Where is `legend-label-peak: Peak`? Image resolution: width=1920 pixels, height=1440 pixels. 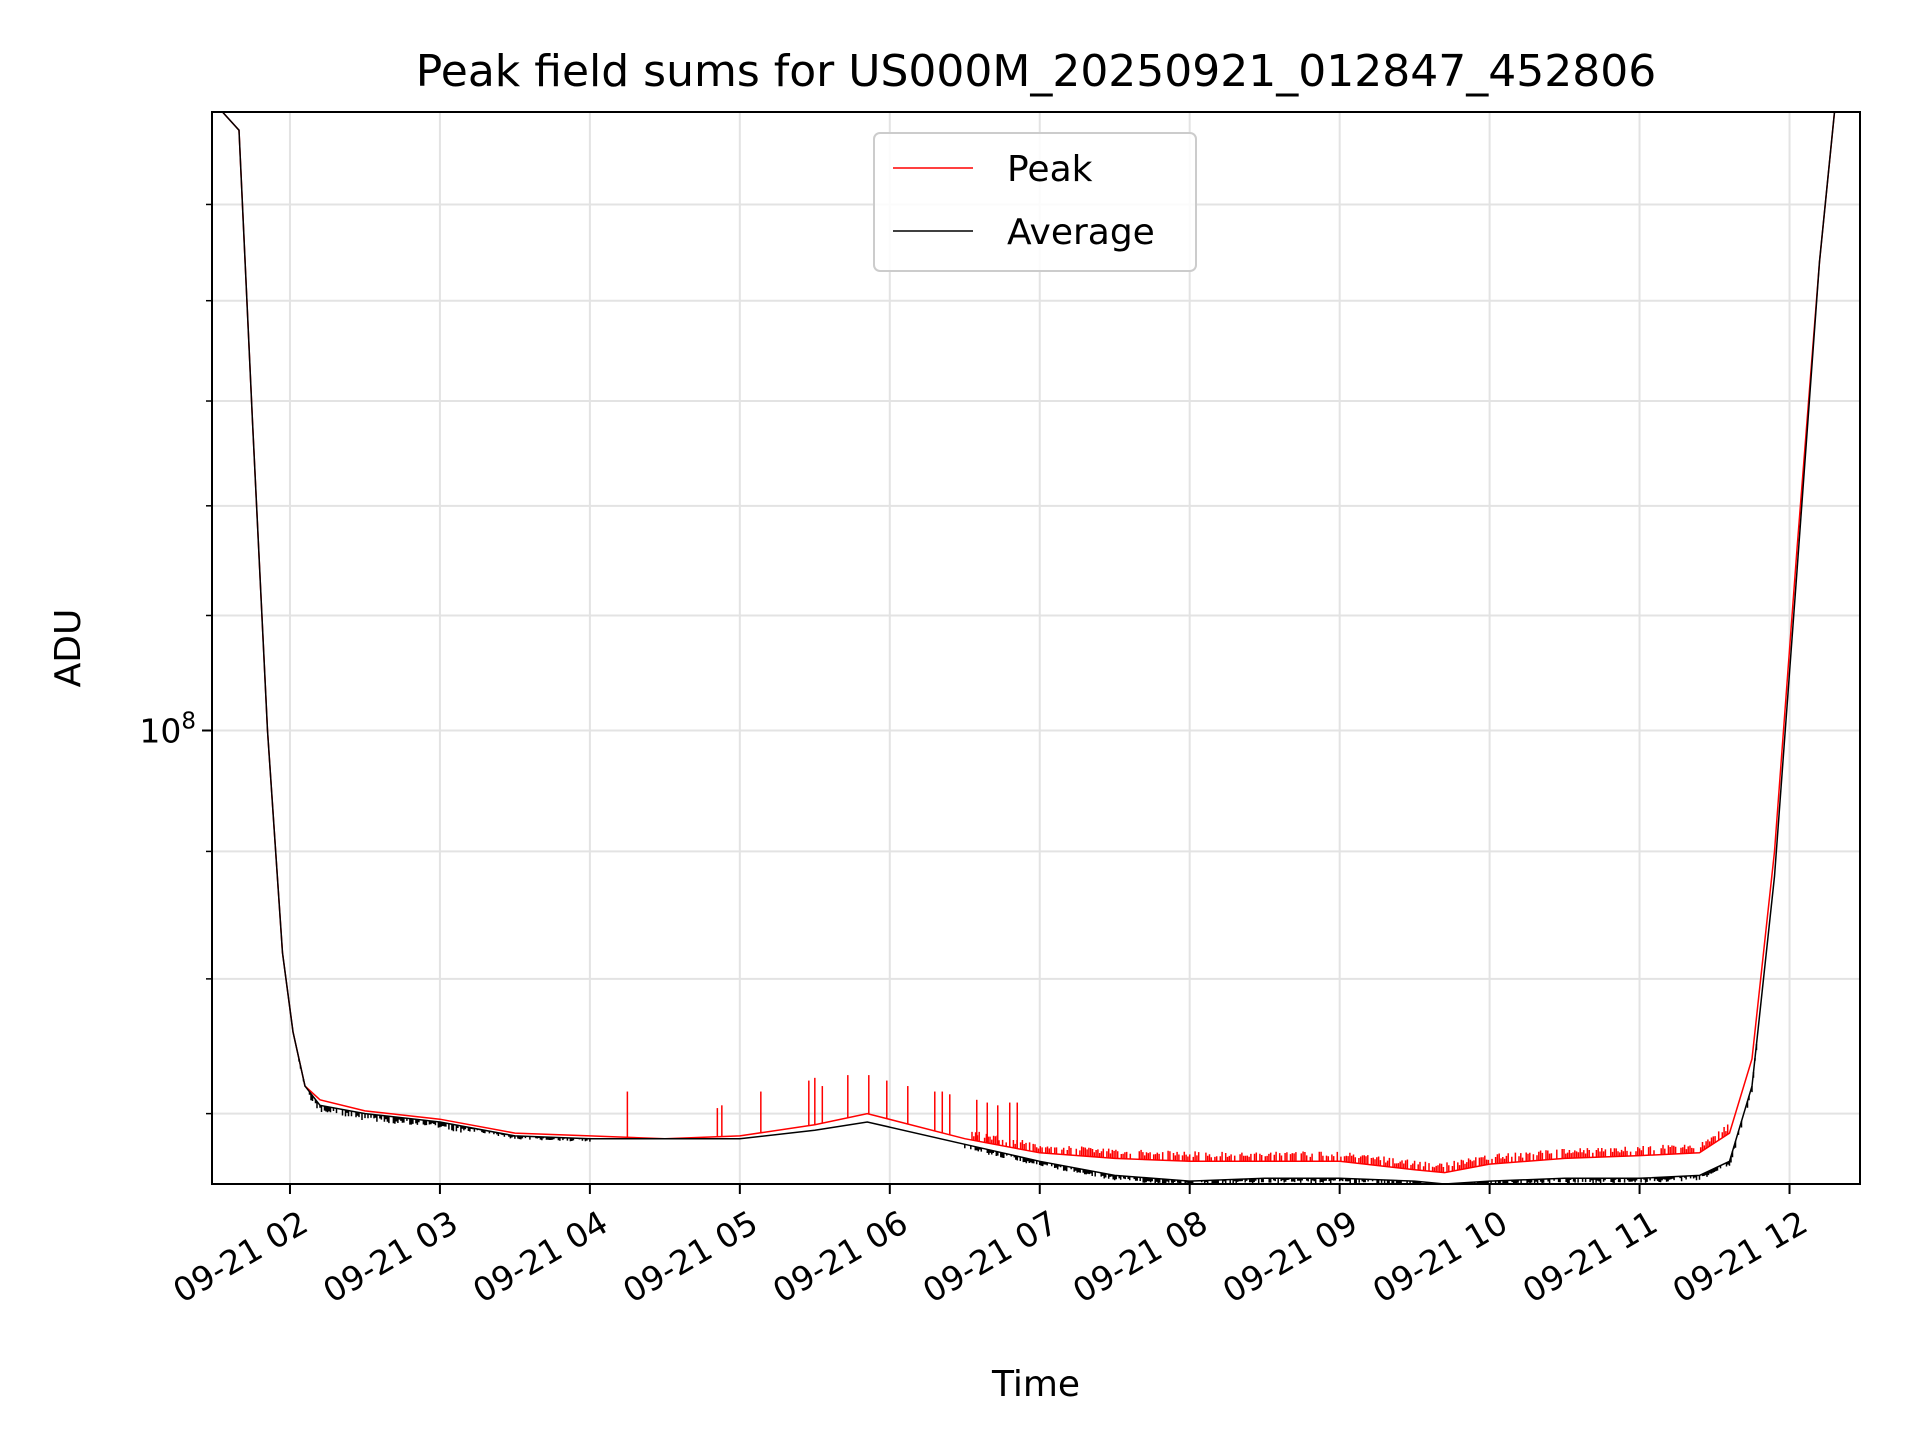 legend-label-peak: Peak is located at coordinates (1050, 169).